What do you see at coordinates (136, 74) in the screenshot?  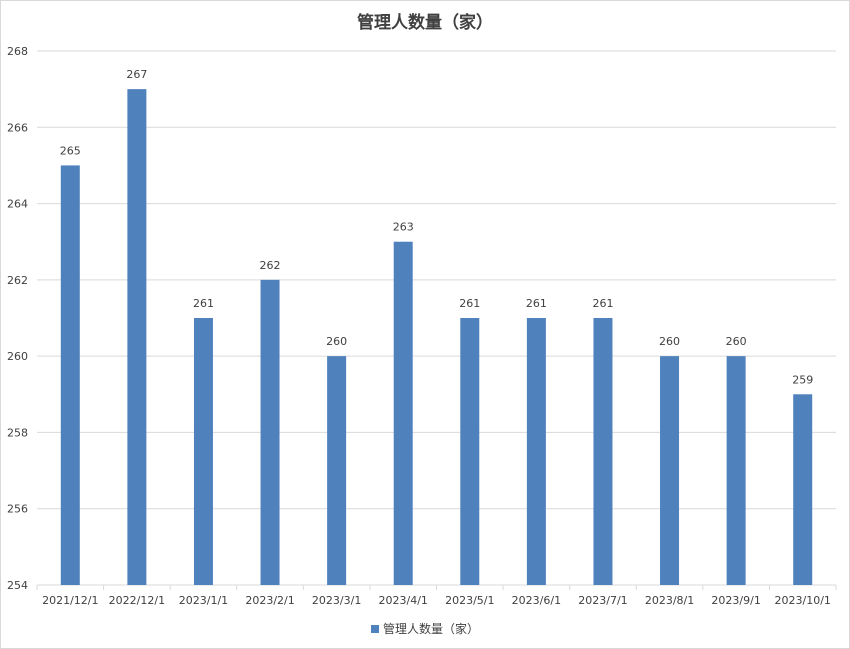 I see `data-label: 267` at bounding box center [136, 74].